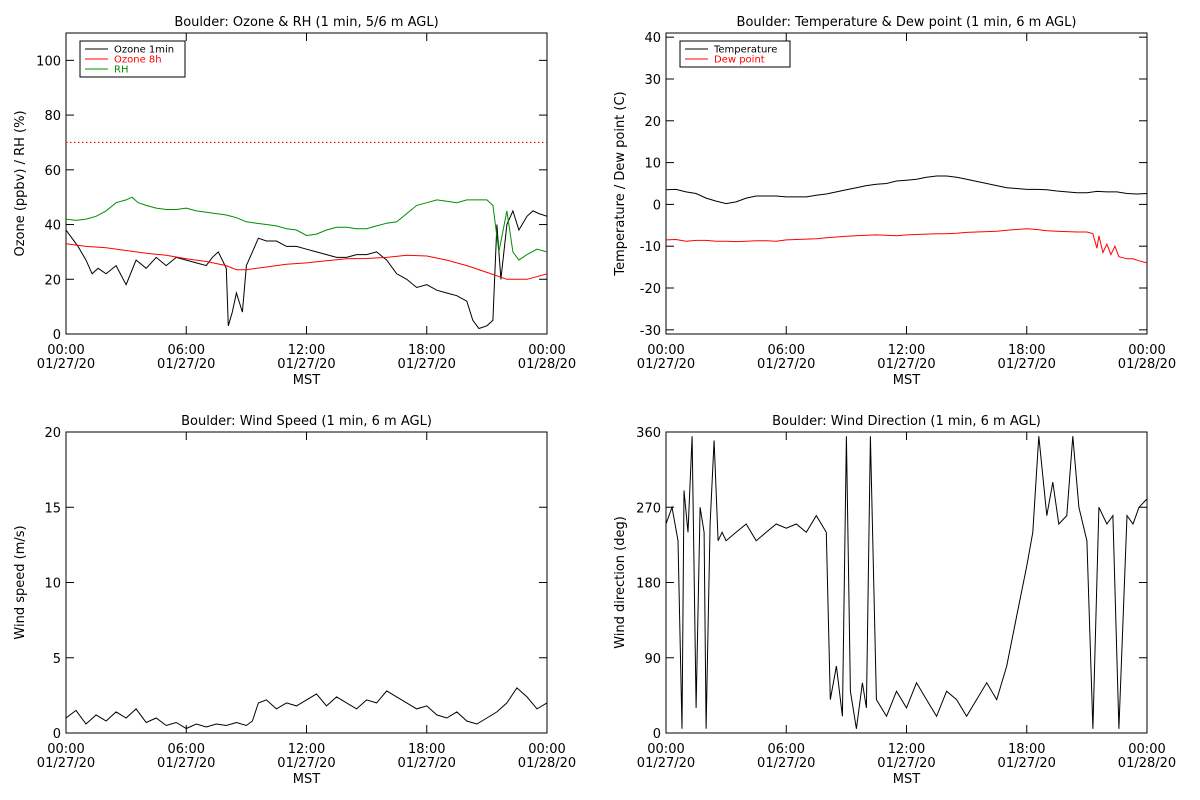  What do you see at coordinates (652, 80) in the screenshot?
I see `y-tick-label: 30` at bounding box center [652, 80].